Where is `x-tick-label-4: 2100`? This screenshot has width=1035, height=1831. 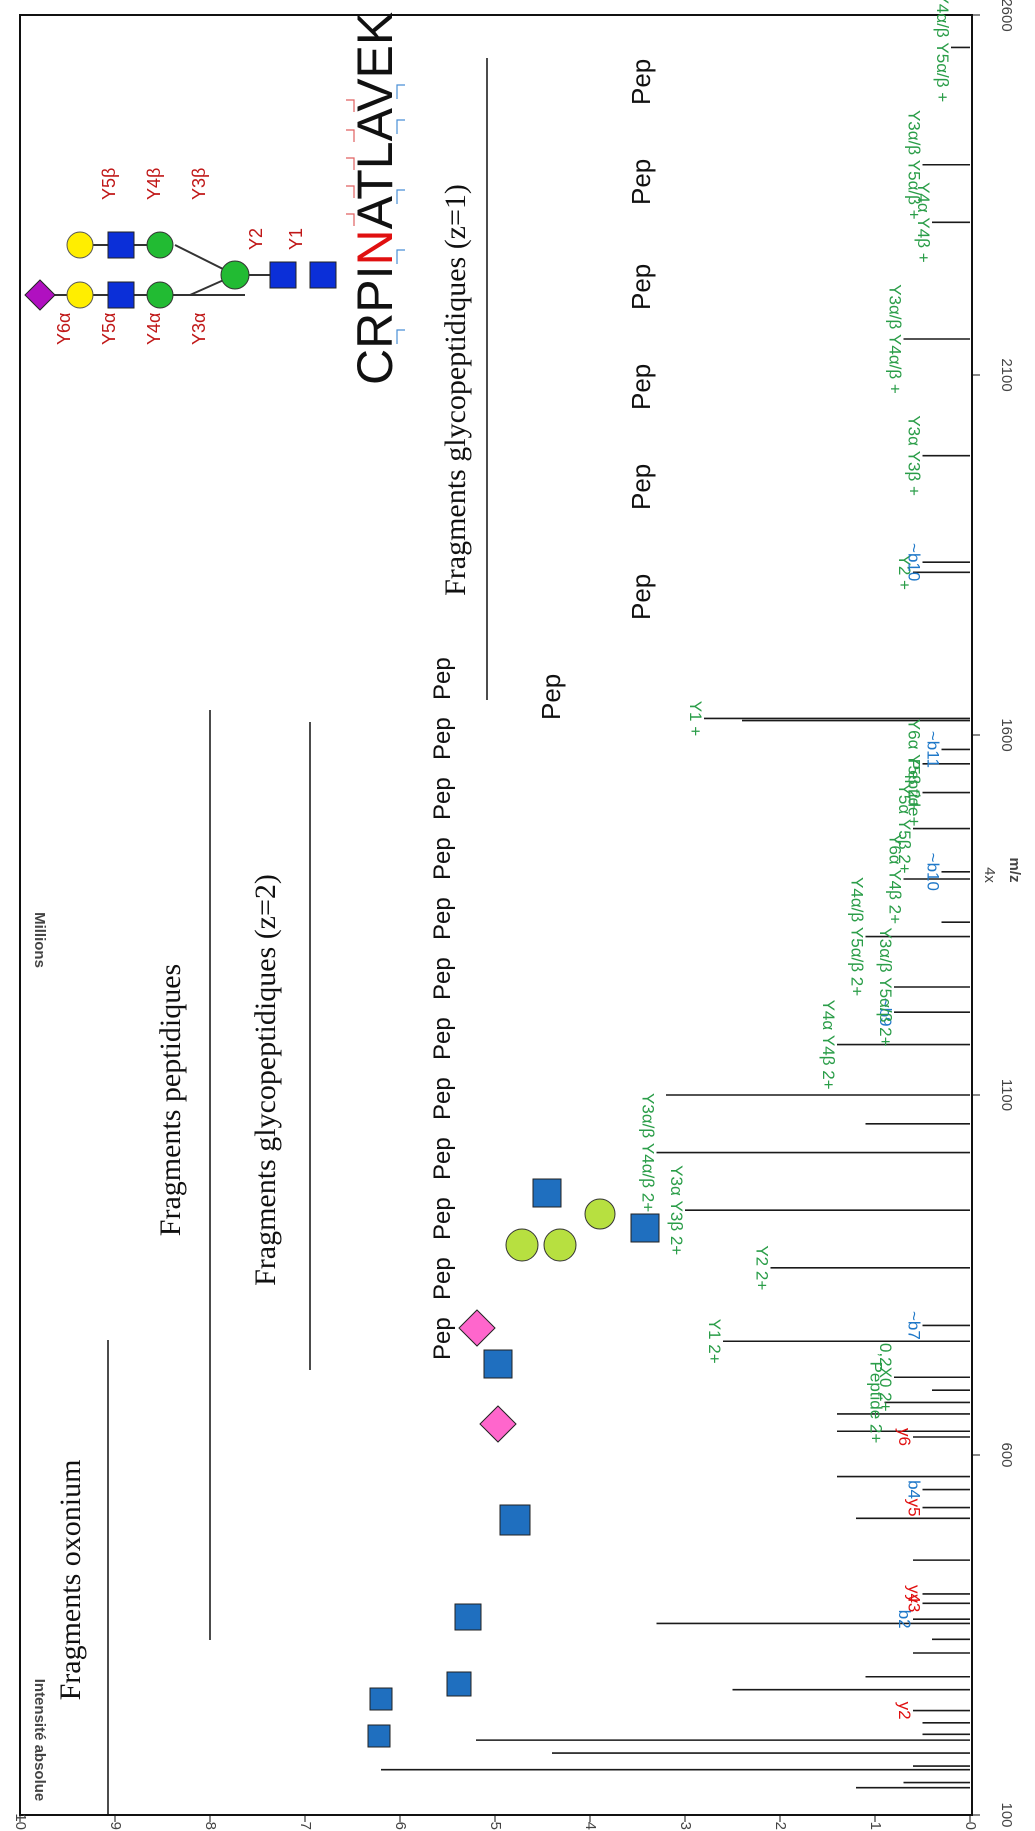
x-tick-label-4: 2100 is located at coordinates (1006, 374).